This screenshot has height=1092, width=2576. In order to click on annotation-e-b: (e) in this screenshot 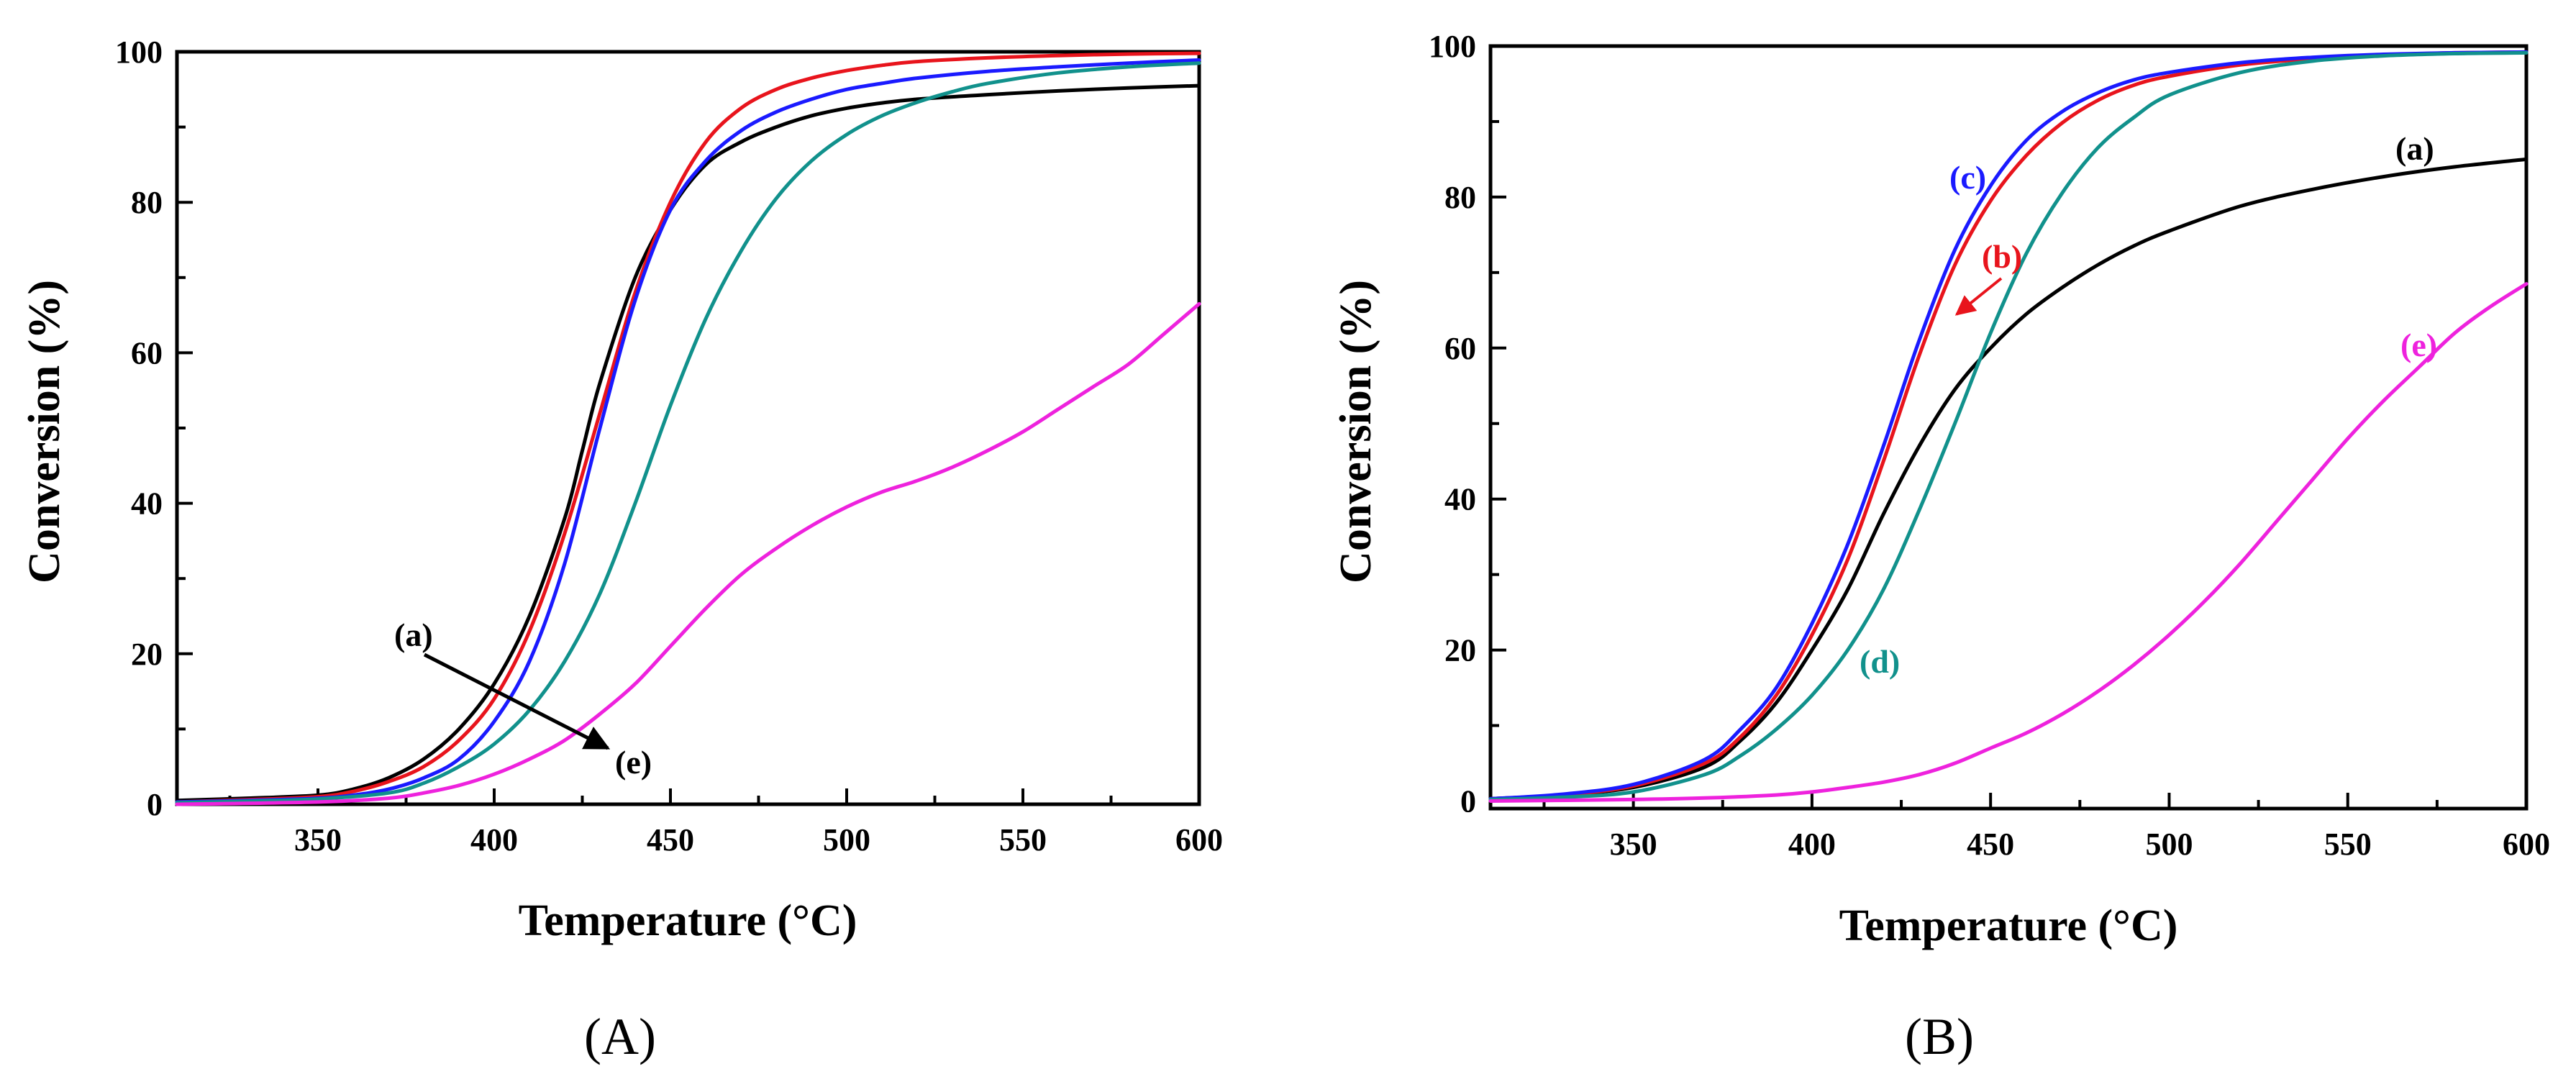, I will do `click(2418, 345)`.